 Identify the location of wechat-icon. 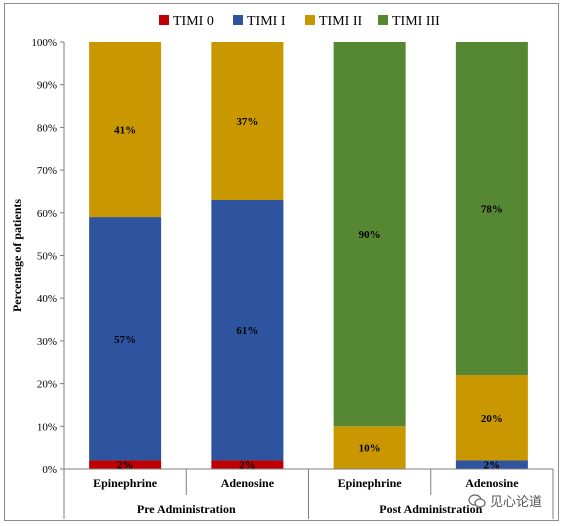
(477, 500).